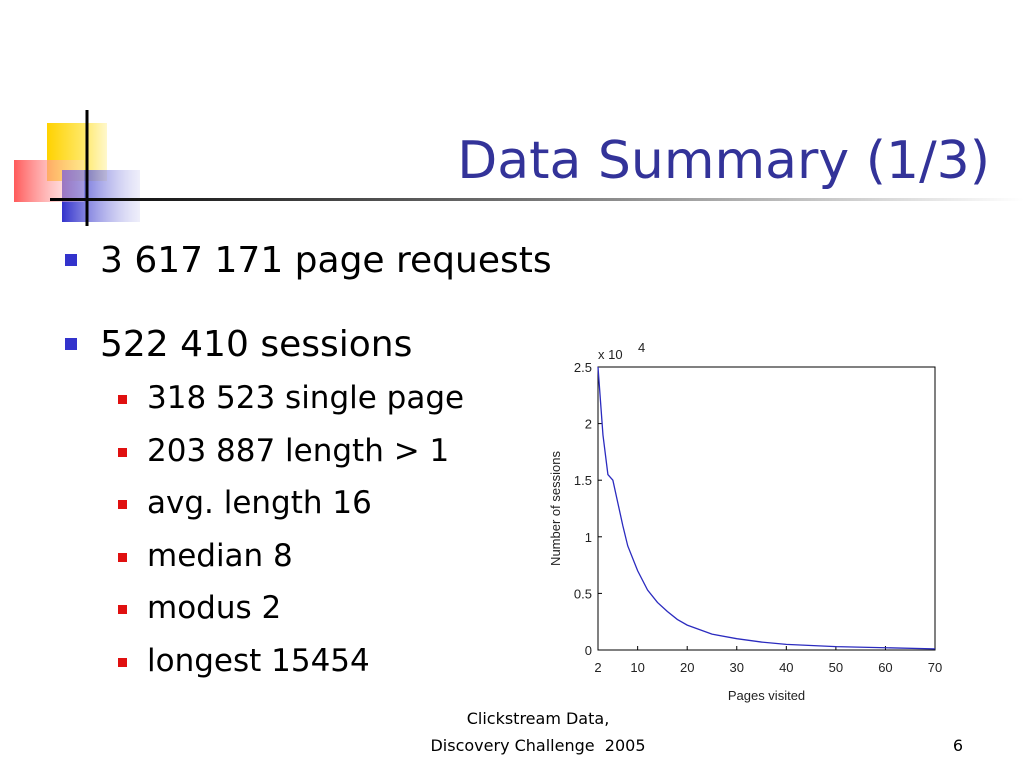 The image size is (1024, 768). What do you see at coordinates (723, 161) in the screenshot?
I see `slide-title: Data Summary (1/3)` at bounding box center [723, 161].